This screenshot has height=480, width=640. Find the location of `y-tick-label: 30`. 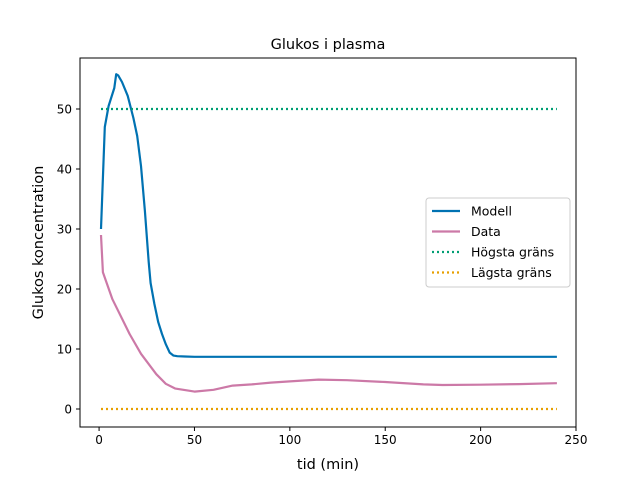

y-tick-label: 30 is located at coordinates (64, 230).